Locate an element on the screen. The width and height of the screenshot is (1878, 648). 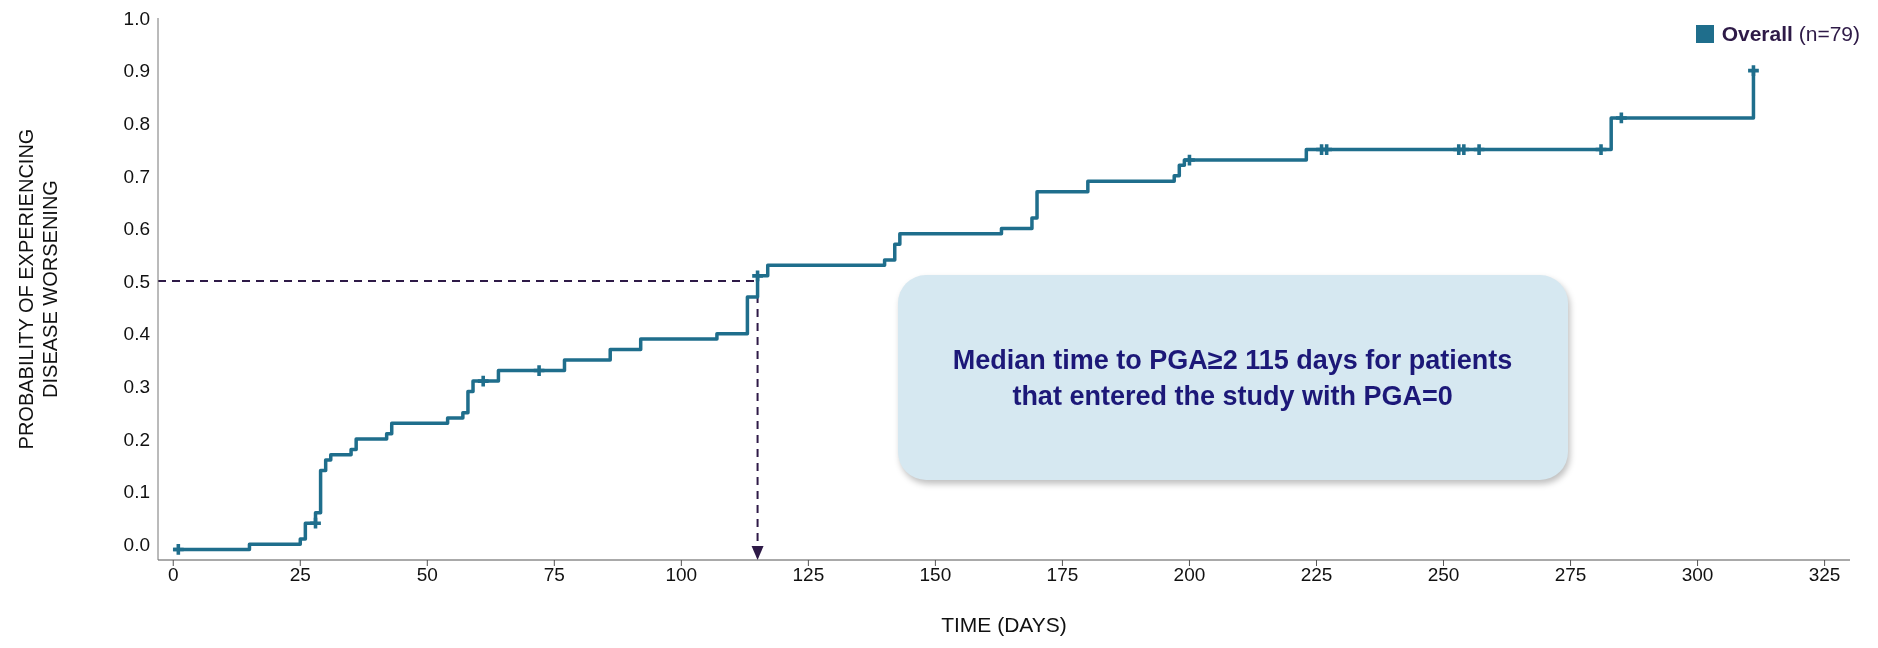
annotation: Median time to PGA≥2 115 days for patients that entered the study with PGA=0 is located at coordinates (1232, 378).